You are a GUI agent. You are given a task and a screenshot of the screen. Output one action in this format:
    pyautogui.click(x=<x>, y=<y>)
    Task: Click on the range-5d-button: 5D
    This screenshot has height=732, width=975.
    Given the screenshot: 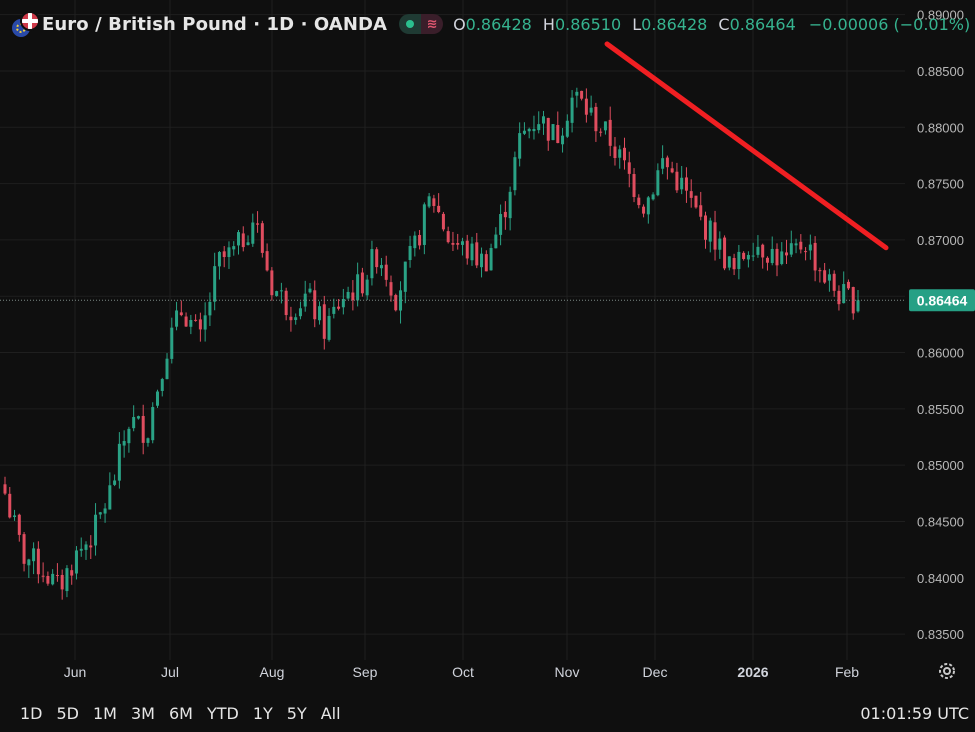 What is the action you would take?
    pyautogui.click(x=68, y=713)
    